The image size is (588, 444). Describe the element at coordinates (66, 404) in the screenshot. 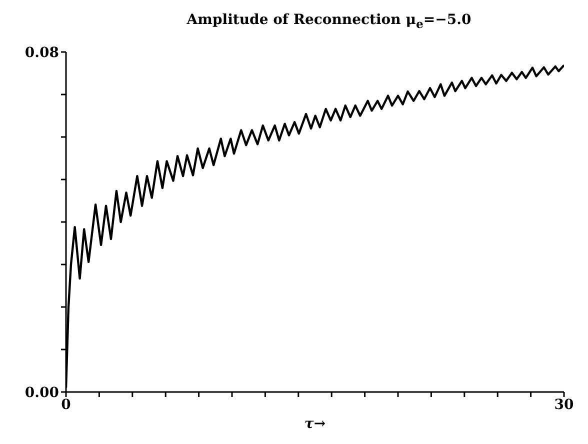

I see `x-tick-label: 0` at that location.